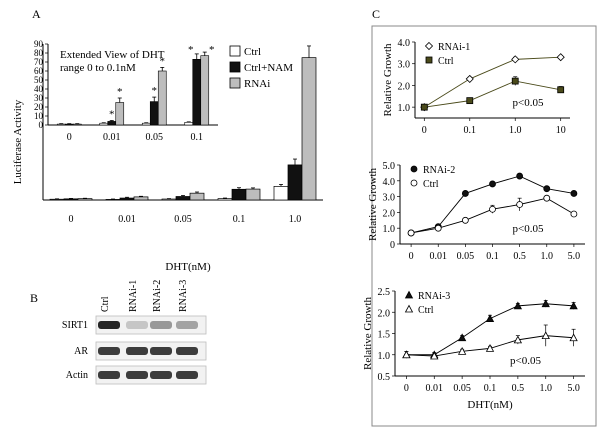 The image size is (603, 433). I want to click on c-legend-label: RNAi-2, so click(439, 170).